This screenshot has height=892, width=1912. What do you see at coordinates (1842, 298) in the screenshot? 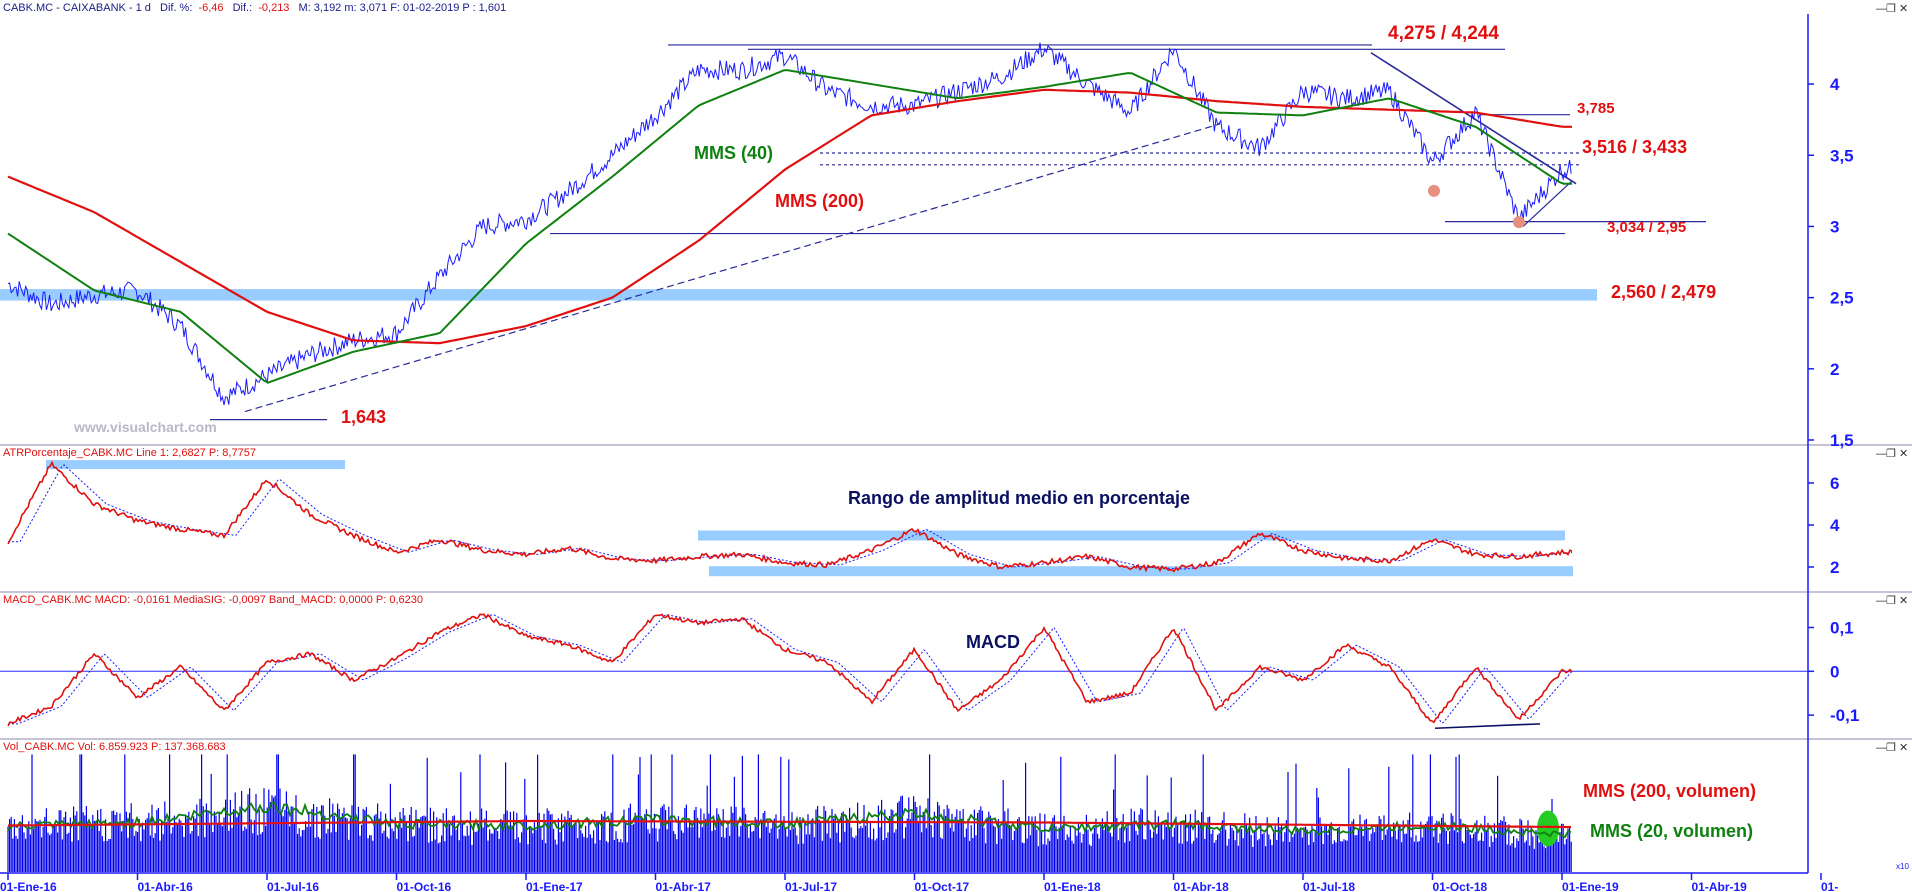
I see `price-tick-label: 2,5` at bounding box center [1842, 298].